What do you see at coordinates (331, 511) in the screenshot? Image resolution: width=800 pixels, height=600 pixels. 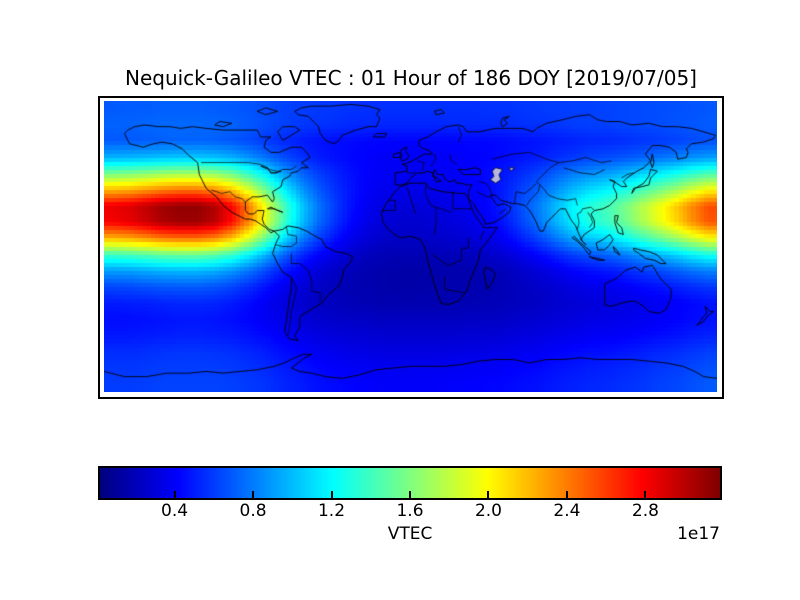 I see `colorbar-tick-label: 1.2` at bounding box center [331, 511].